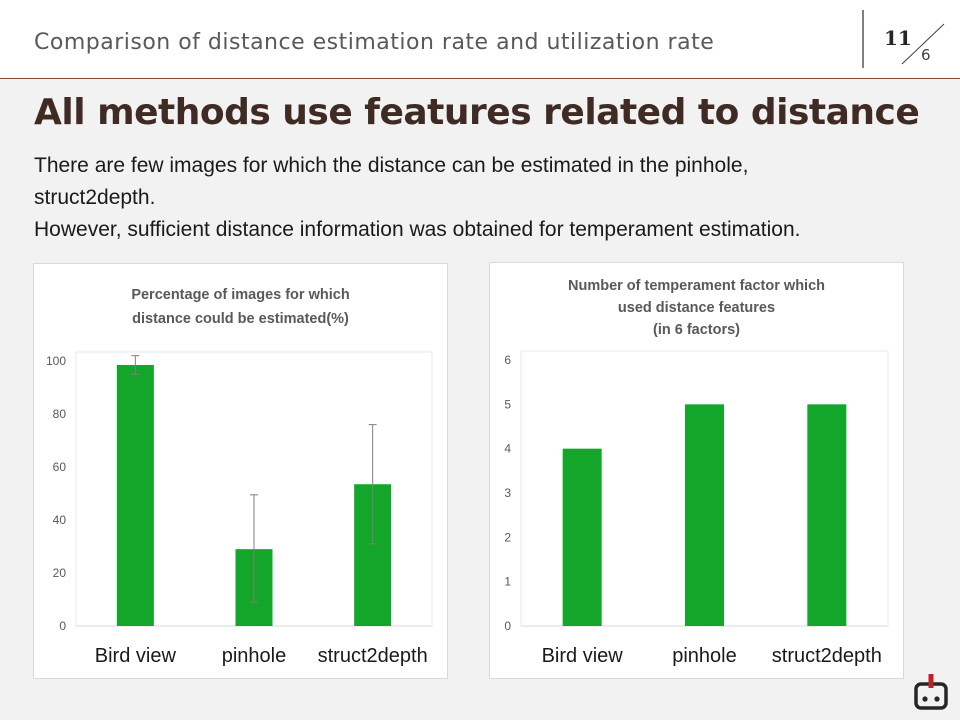 This screenshot has height=720, width=960. What do you see at coordinates (60, 573) in the screenshot?
I see `y-tick-label: 20` at bounding box center [60, 573].